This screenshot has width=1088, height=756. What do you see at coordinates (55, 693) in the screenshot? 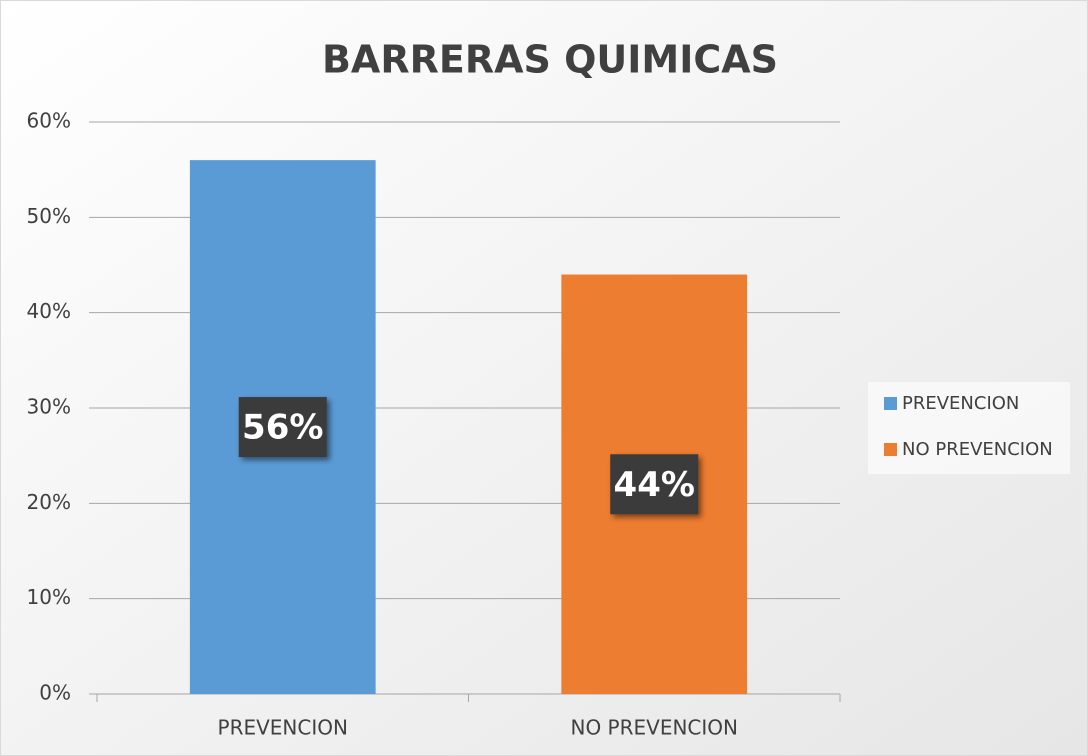
I see `y-tick-label: 0%` at bounding box center [55, 693].